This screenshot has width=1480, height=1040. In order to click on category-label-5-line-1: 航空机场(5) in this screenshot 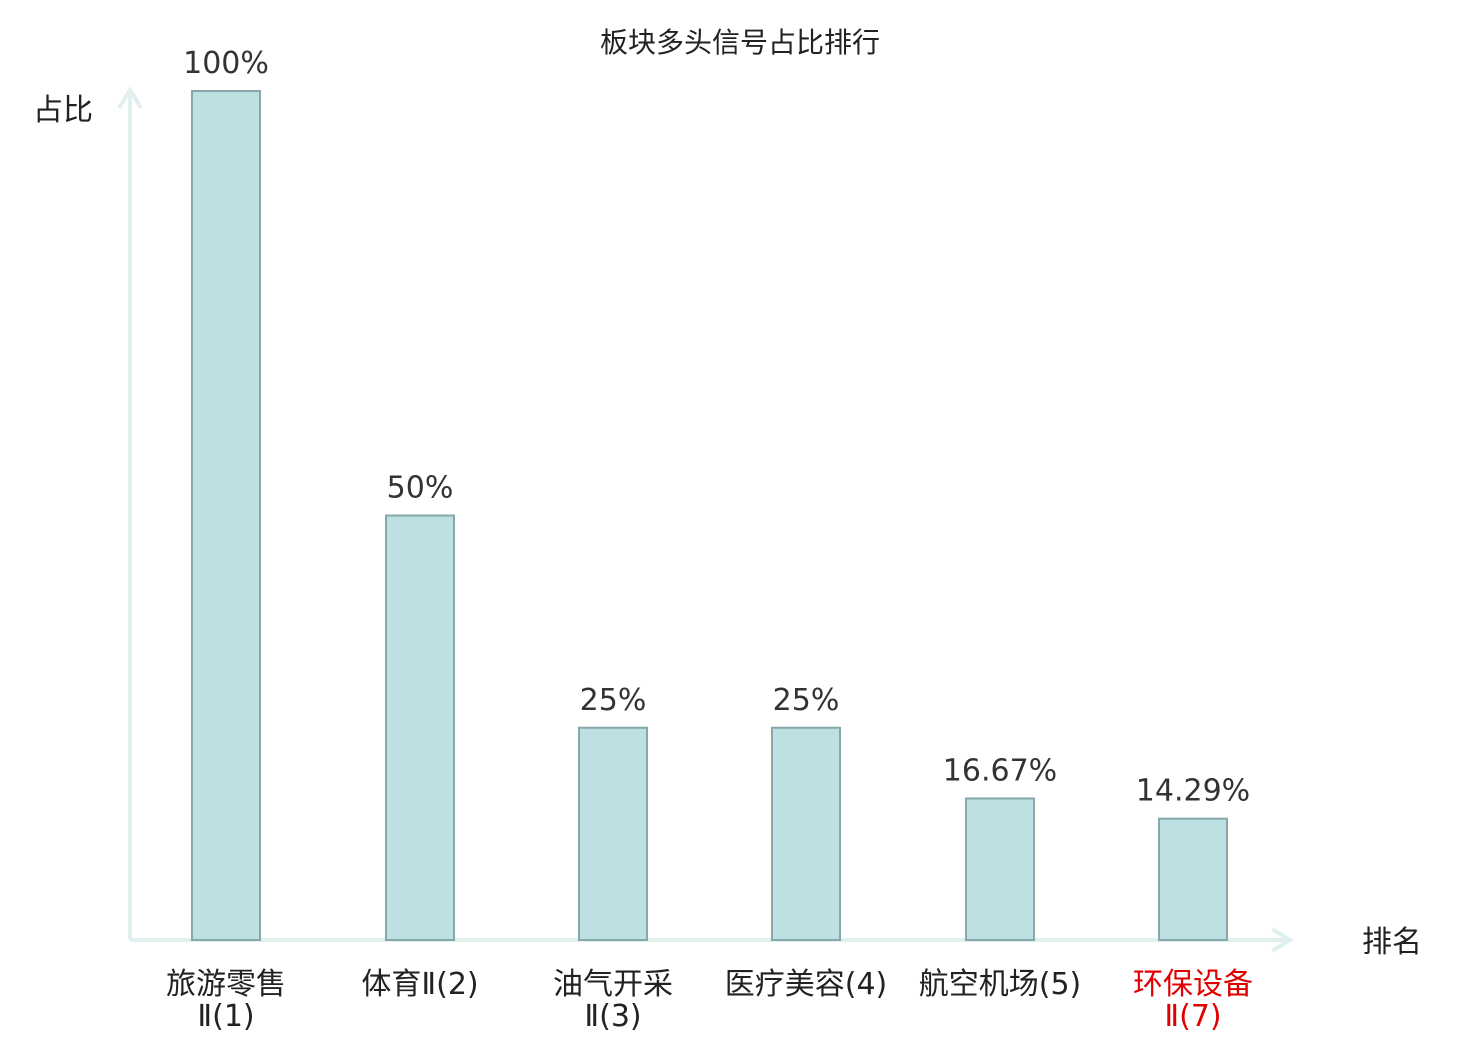, I will do `click(1000, 984)`.